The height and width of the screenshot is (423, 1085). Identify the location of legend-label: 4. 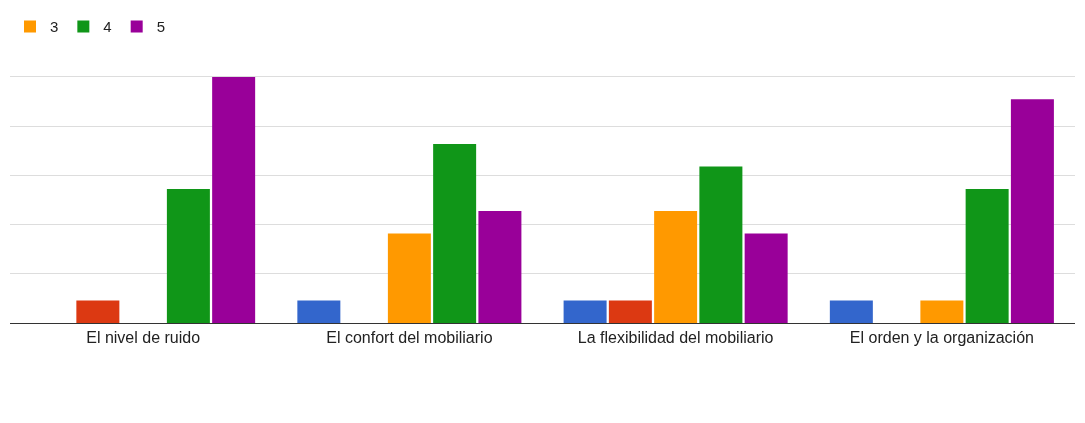
(107, 27).